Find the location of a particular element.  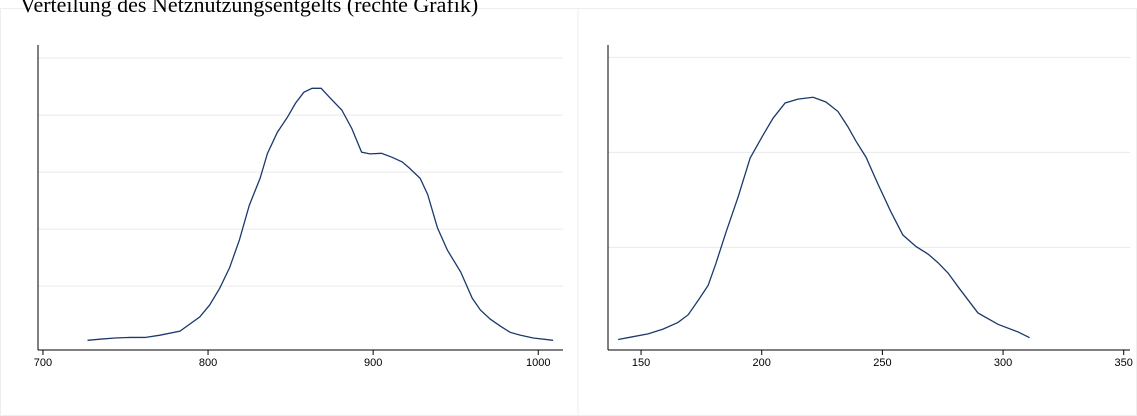

x-tick-label: 900 is located at coordinates (373, 363).